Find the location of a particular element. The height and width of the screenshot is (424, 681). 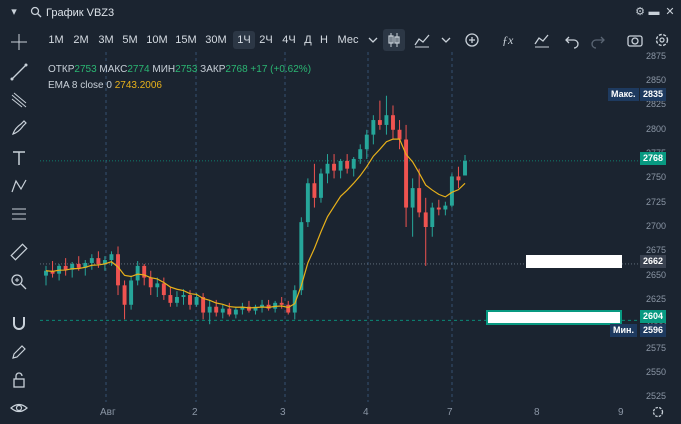

price-tick: 2550 is located at coordinates (656, 371).